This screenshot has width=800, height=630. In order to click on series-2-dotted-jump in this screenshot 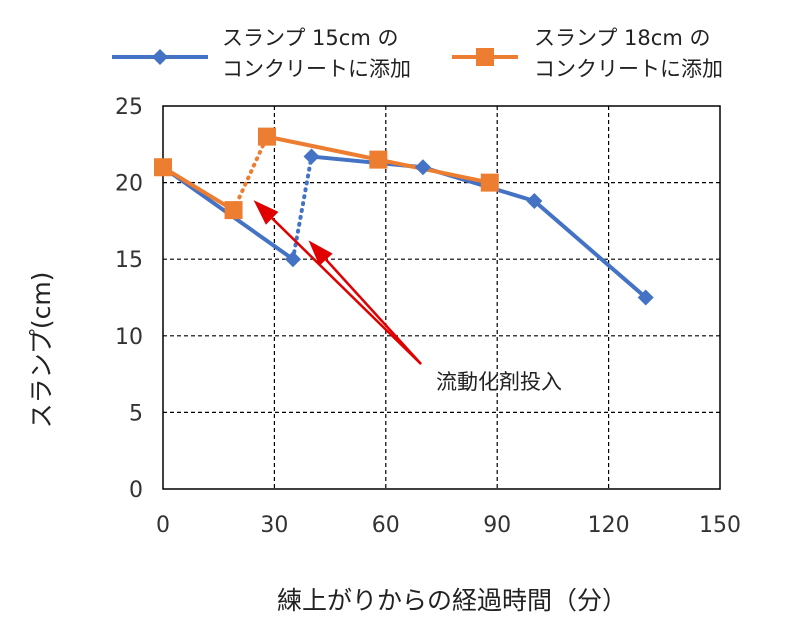, I will do `click(250, 173)`.